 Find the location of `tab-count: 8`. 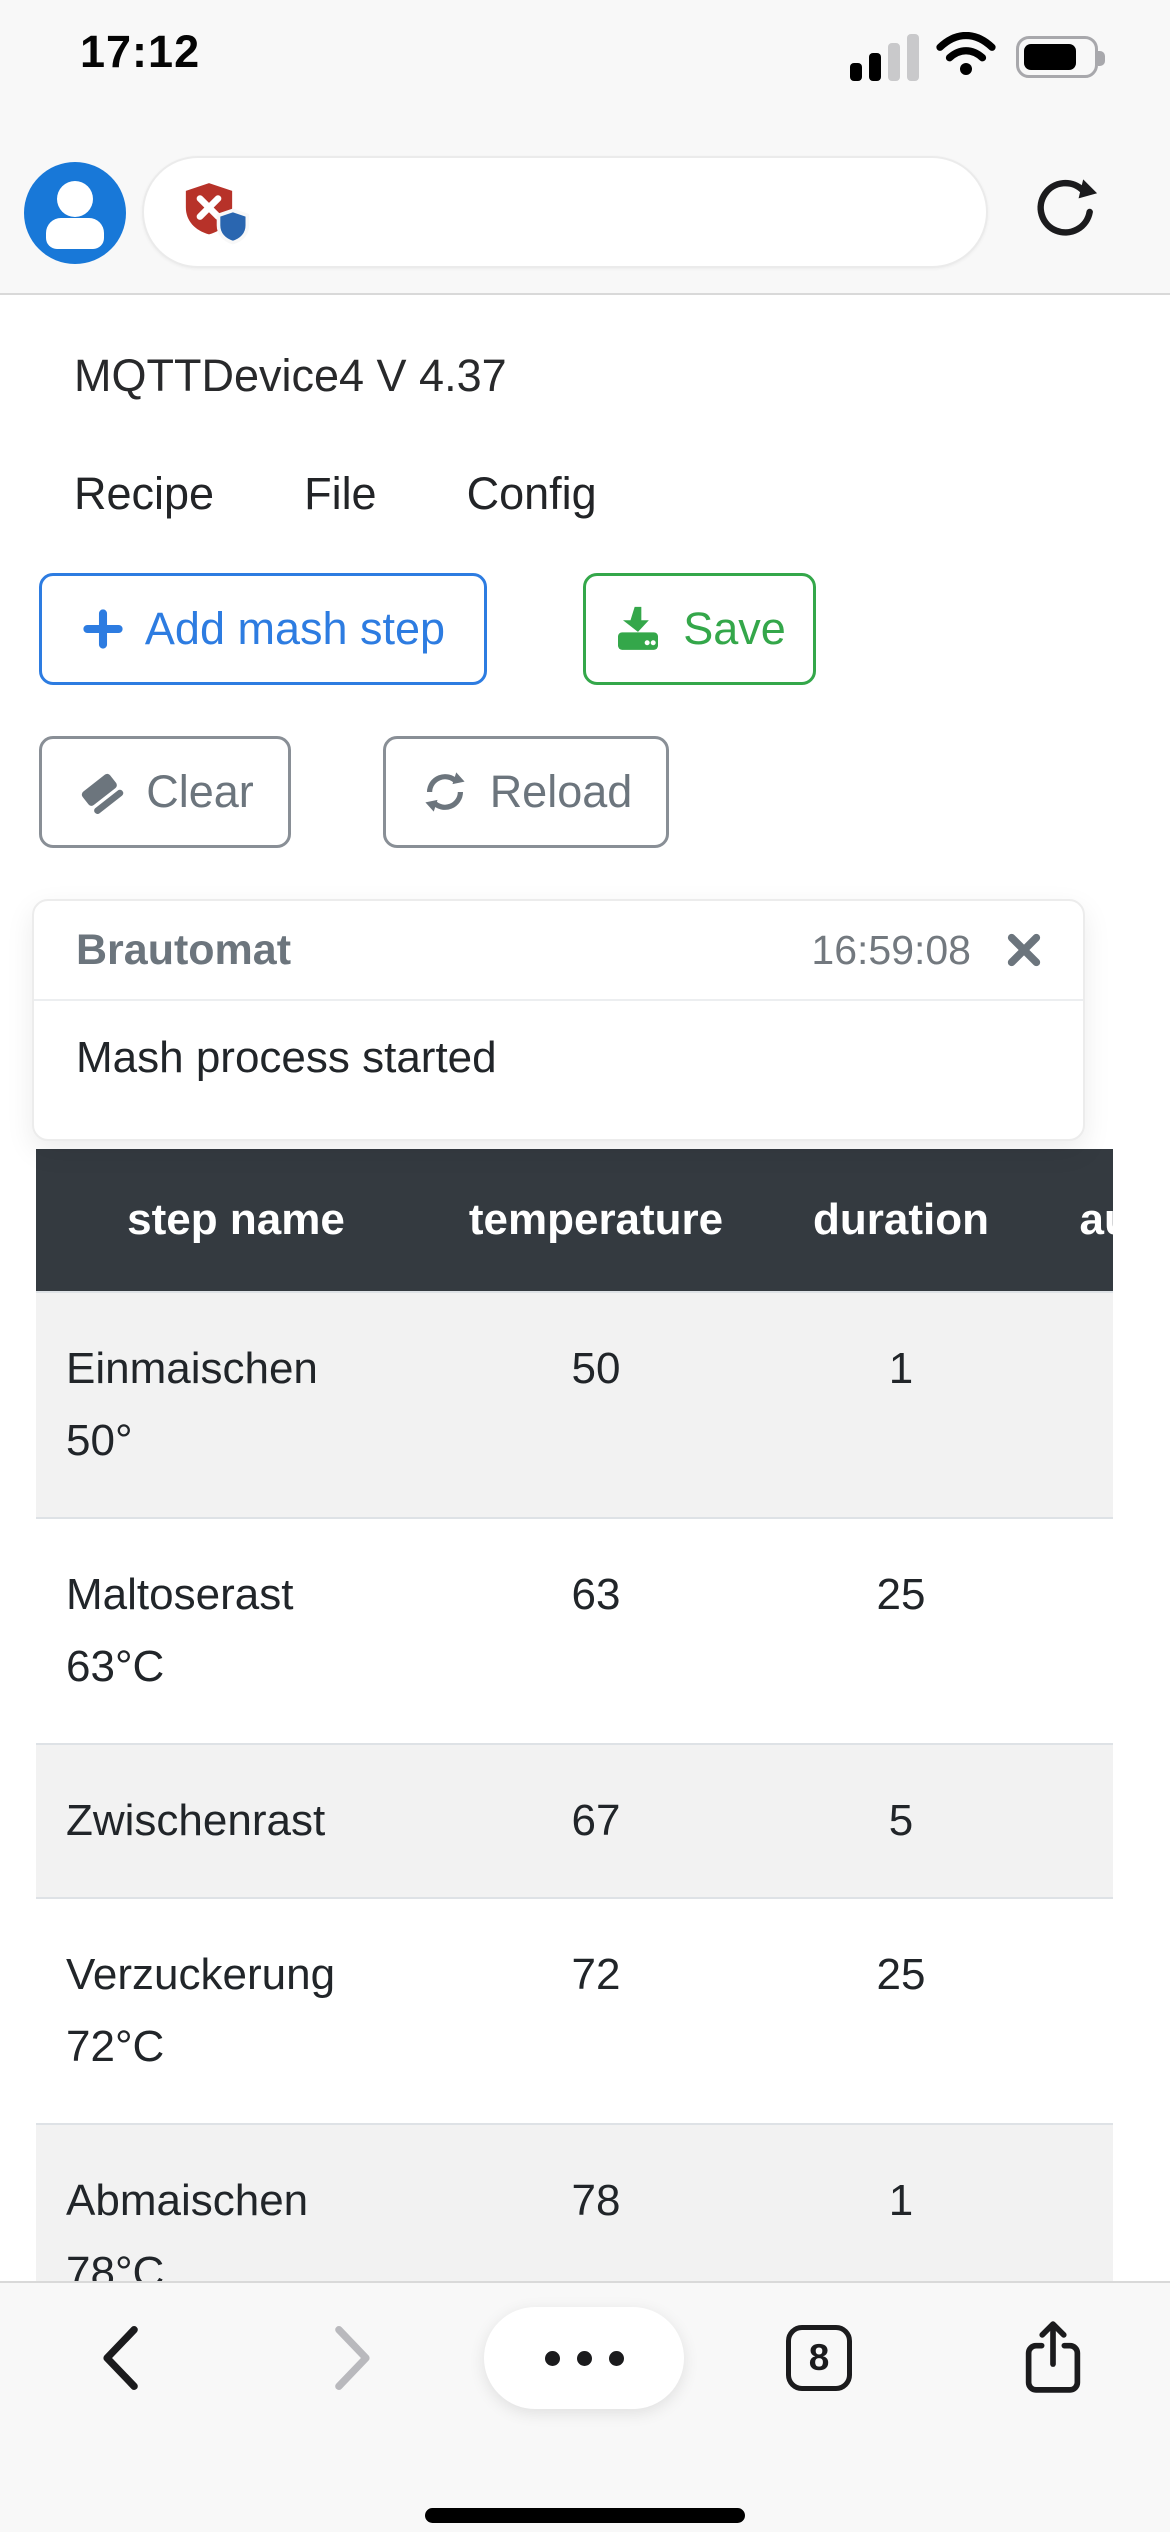

tab-count: 8 is located at coordinates (819, 2357).